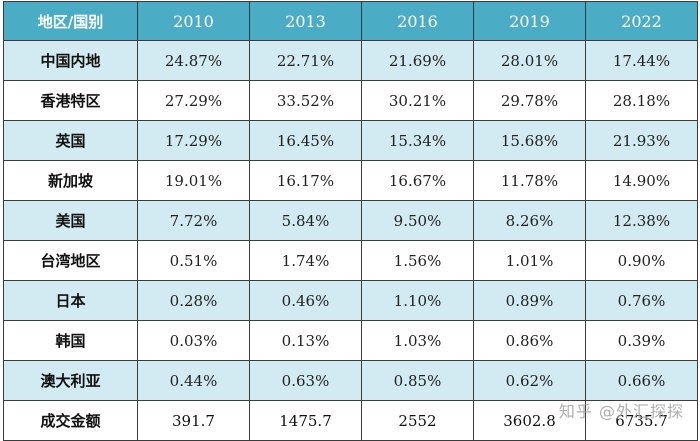 The image size is (700, 441). Describe the element at coordinates (641, 380) in the screenshot. I see `table-cell: 0.66%` at that location.